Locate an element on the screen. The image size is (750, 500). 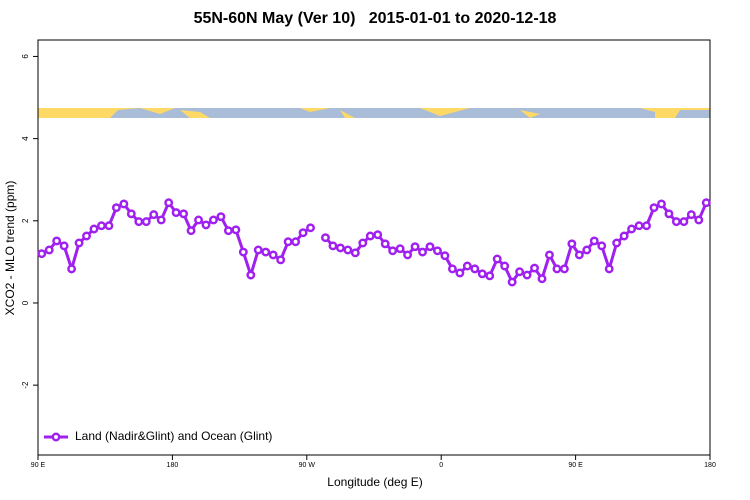
land-ocean-strip is located at coordinates (374, 113).